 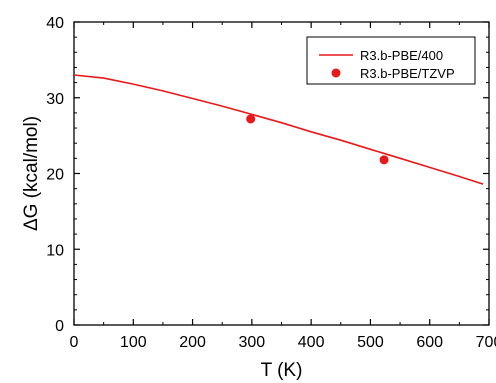 I want to click on y-tick-label: 30, so click(x=55, y=99).